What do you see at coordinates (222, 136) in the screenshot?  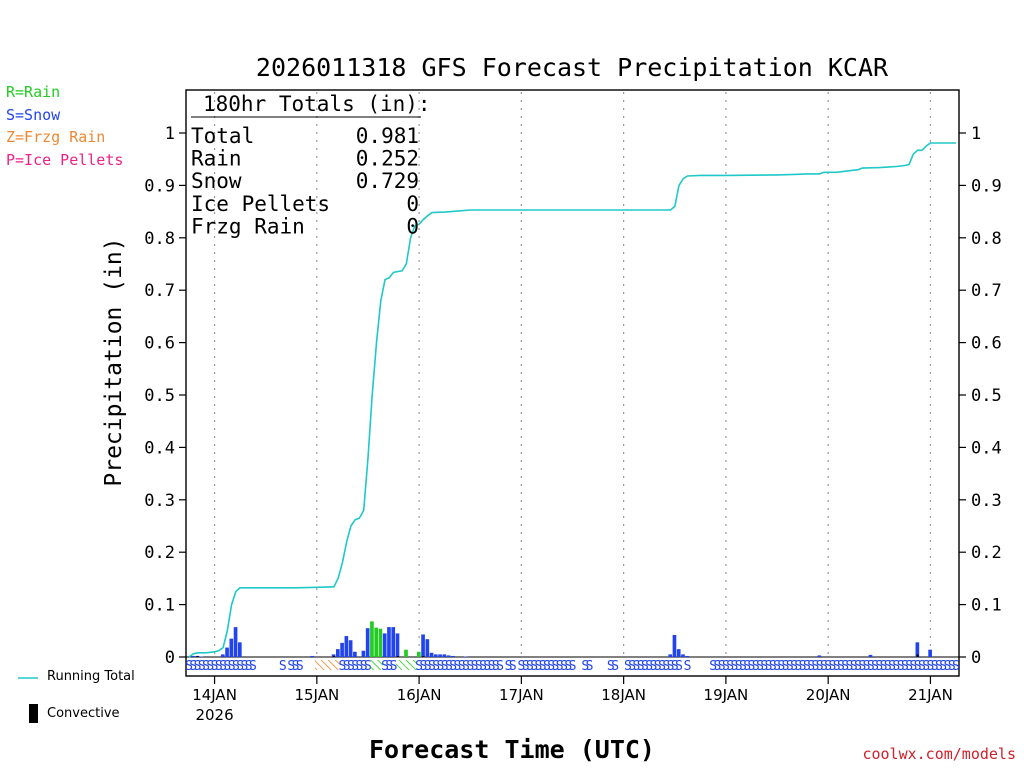 I see `totals-row-label: Total` at bounding box center [222, 136].